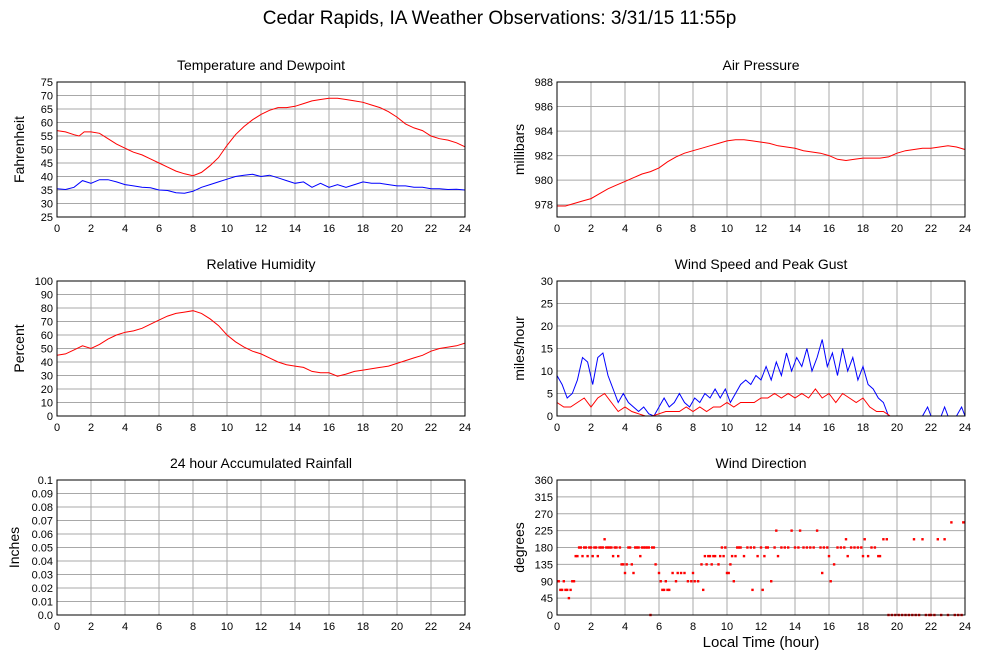  Describe the element at coordinates (42, 562) in the screenshot. I see `y-tick-label: 0.04` at that location.